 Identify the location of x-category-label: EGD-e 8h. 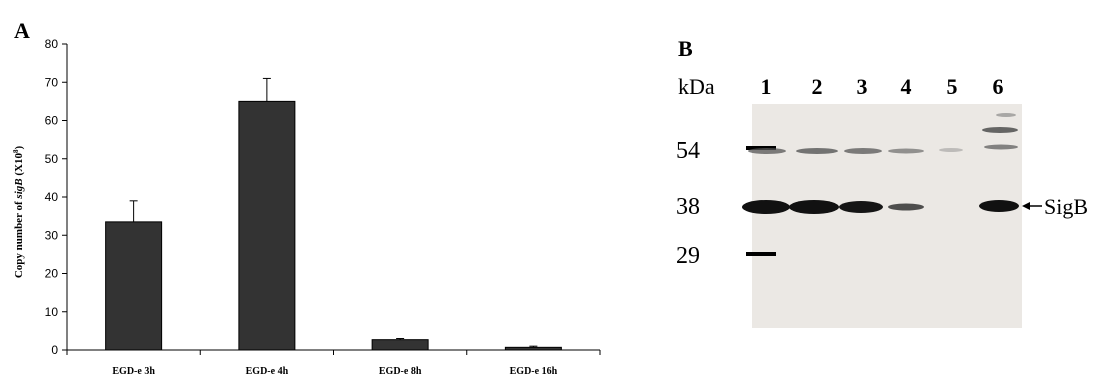
(400, 371).